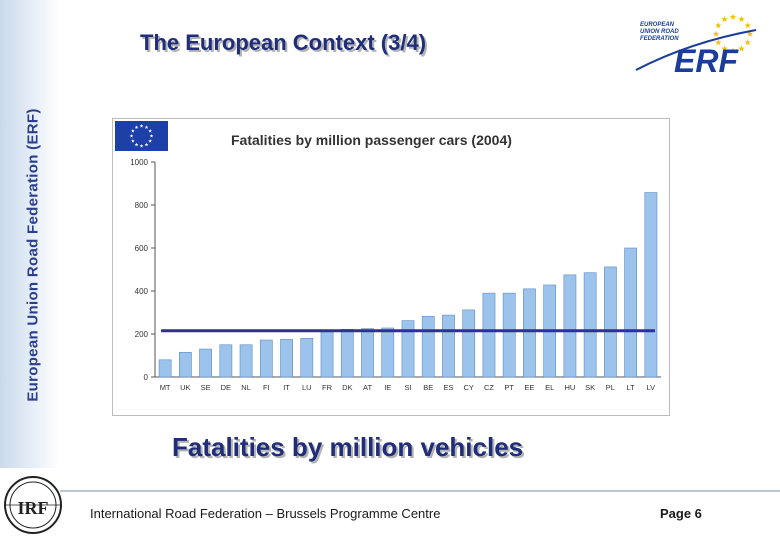  I want to click on sidebar-band: European Union Road Federation (ERF), so click(30, 234).